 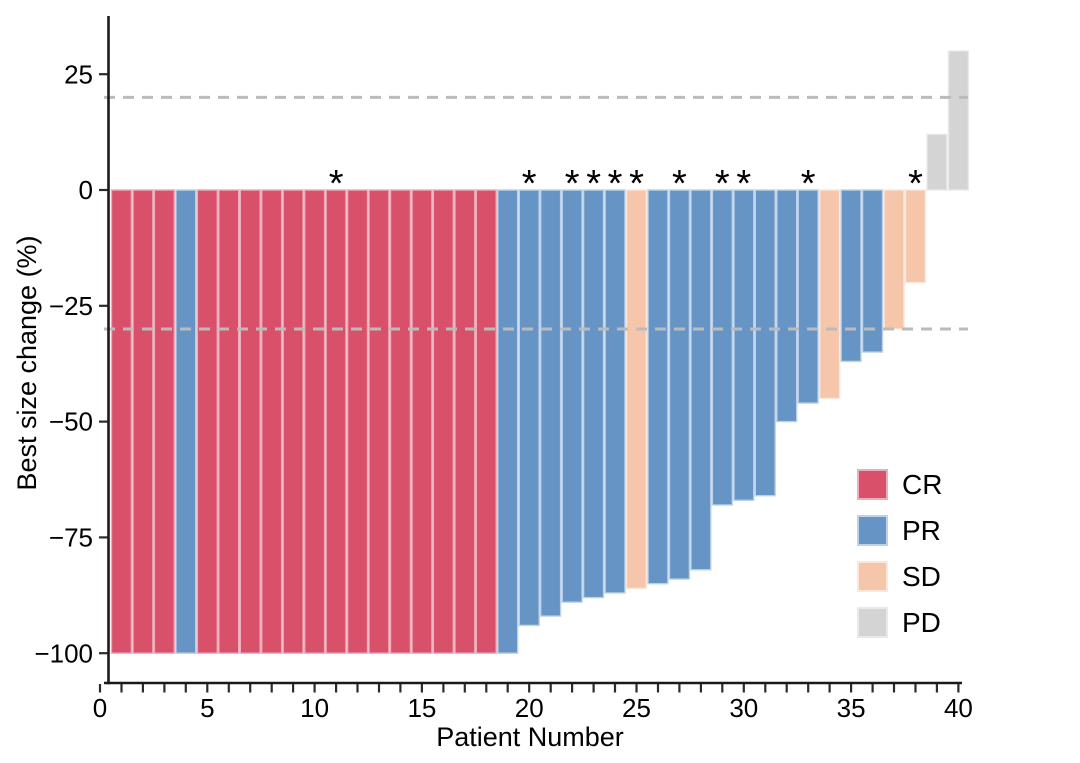 What do you see at coordinates (899, 484) in the screenshot?
I see `legend-item: CR` at bounding box center [899, 484].